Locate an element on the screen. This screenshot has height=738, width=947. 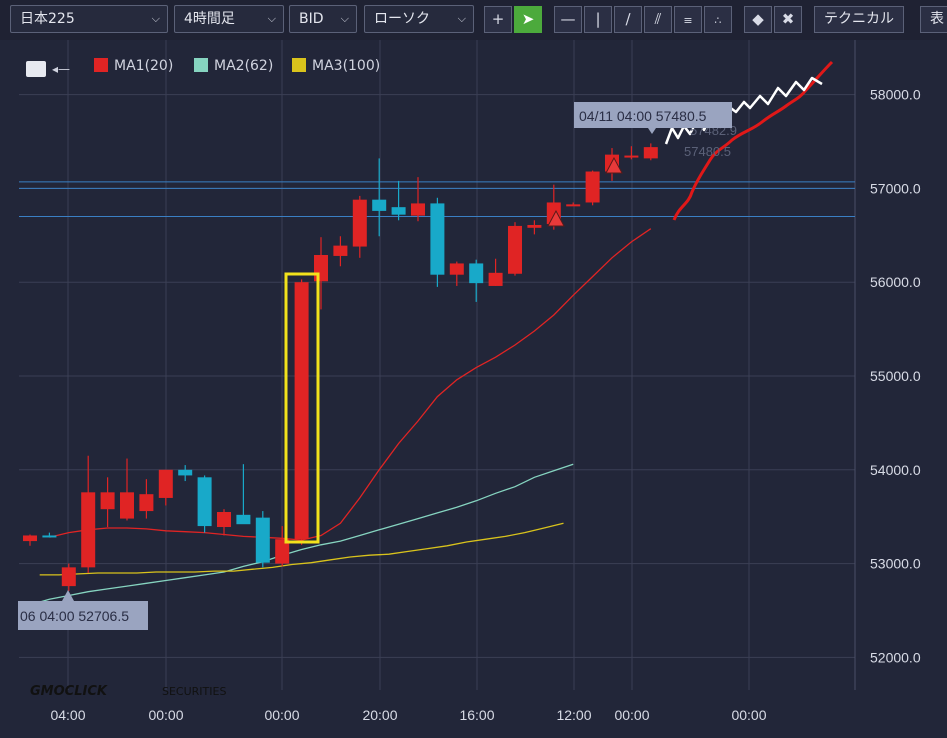
fibonacci-fan-button: ∴ is located at coordinates (718, 19).